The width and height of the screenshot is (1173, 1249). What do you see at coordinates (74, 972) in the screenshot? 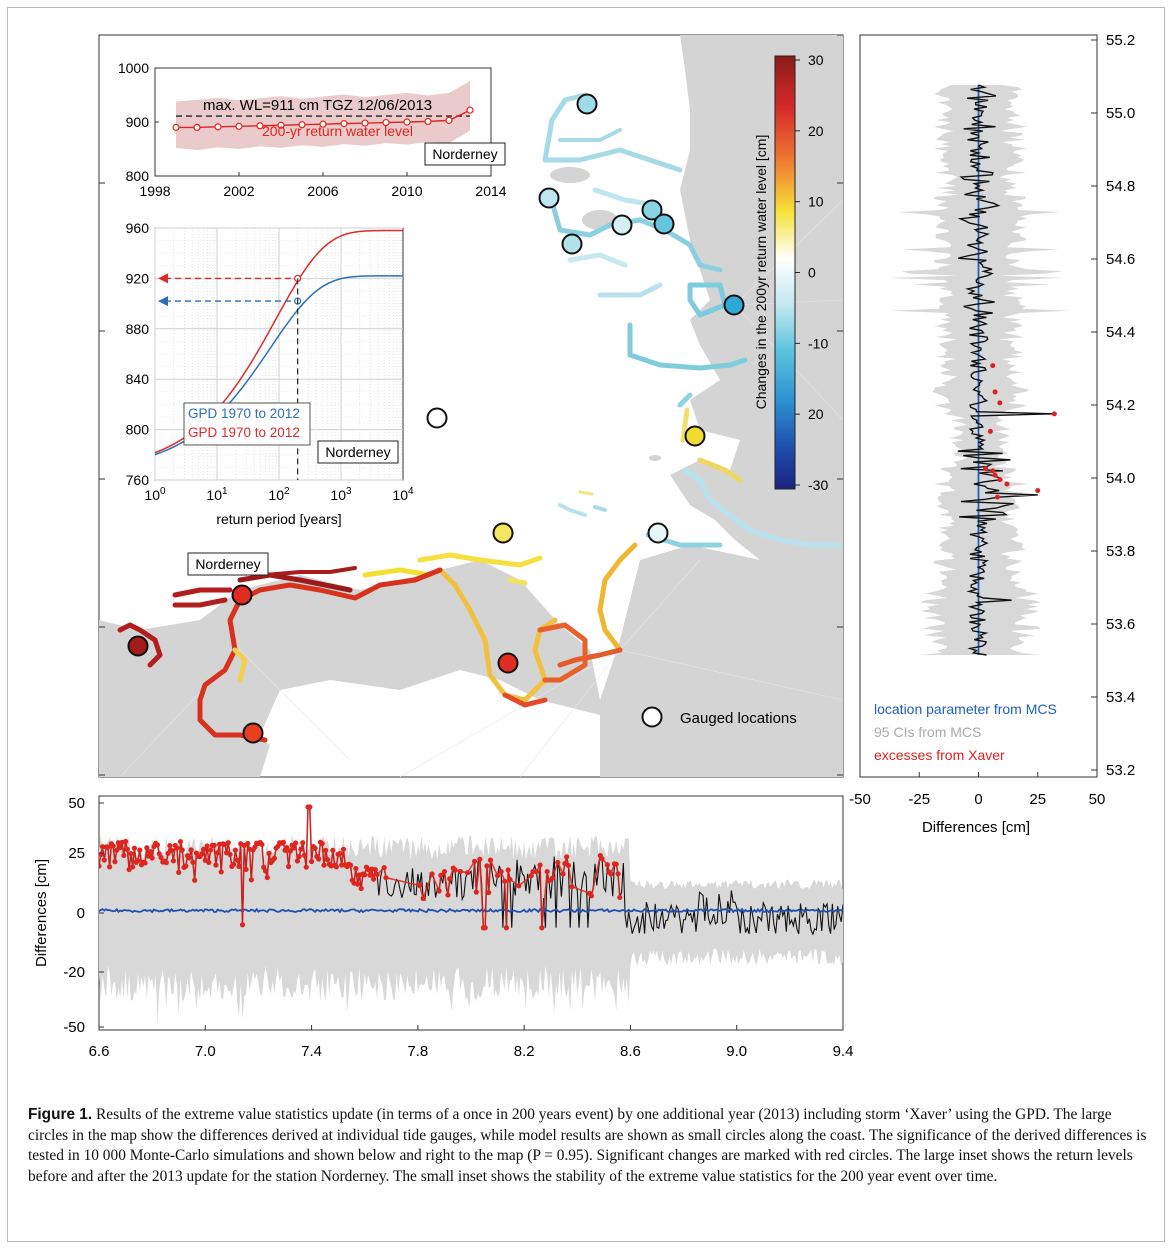
I see `bottom-ytick: -20` at bounding box center [74, 972].